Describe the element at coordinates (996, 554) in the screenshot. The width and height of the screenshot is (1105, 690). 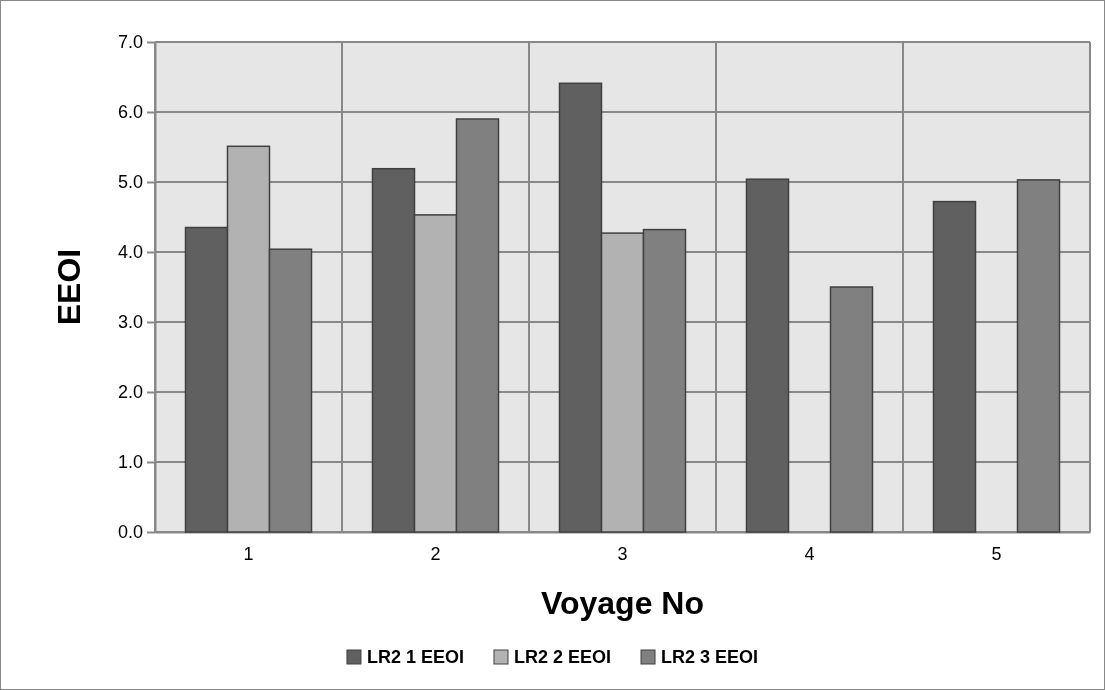
I see `x-tick-label: 5` at that location.